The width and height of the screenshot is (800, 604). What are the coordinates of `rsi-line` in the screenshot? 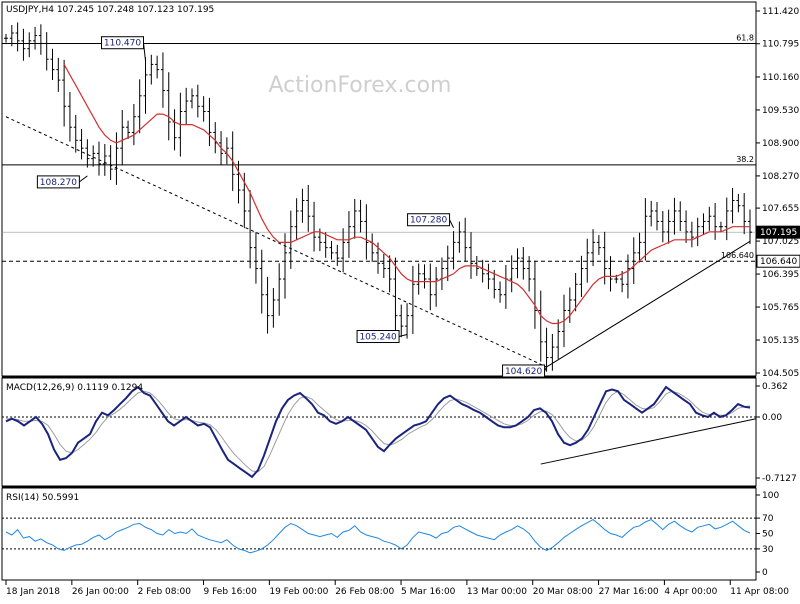 It's located at (378, 536).